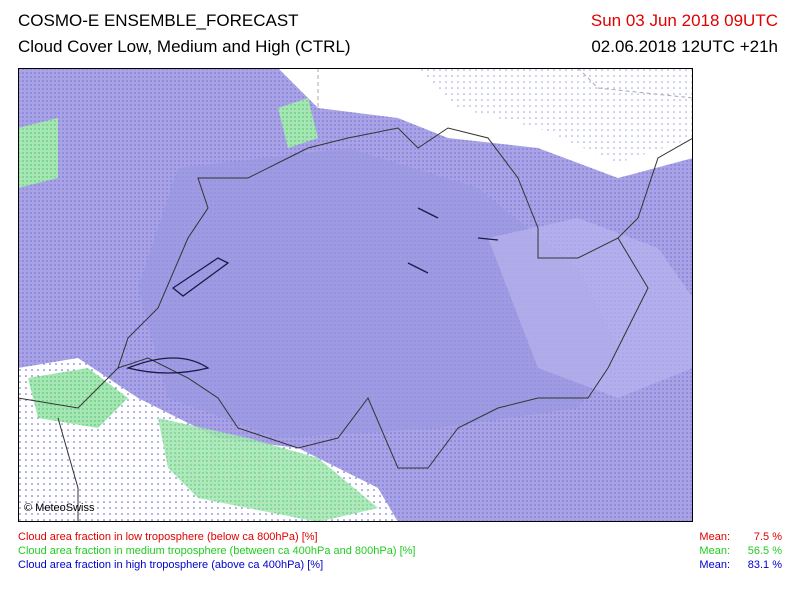  Describe the element at coordinates (158, 20) in the screenshot. I see `product-title: COSMO-E ENSEMBLE_FORECAST` at that location.